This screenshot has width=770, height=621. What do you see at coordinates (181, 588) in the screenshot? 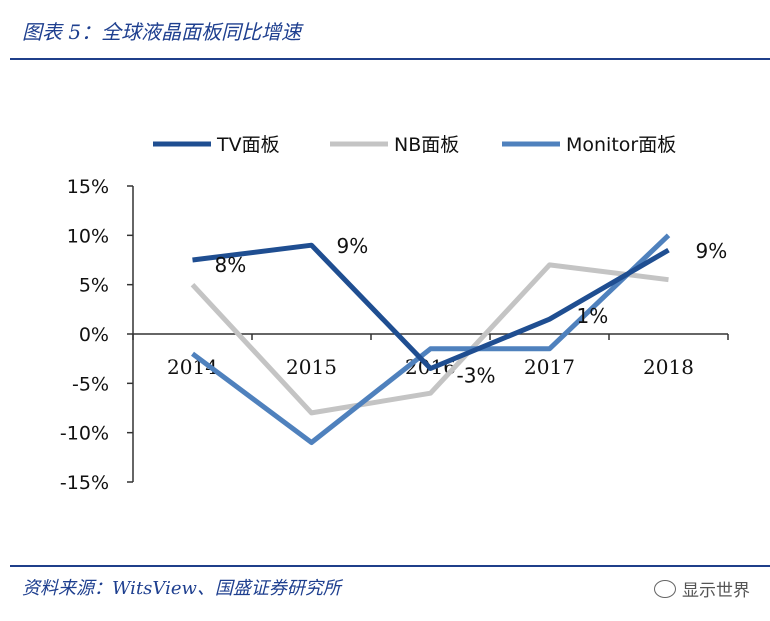
I see `source-note: 资料来源：WitsView、国盛证券研究所` at bounding box center [181, 588].